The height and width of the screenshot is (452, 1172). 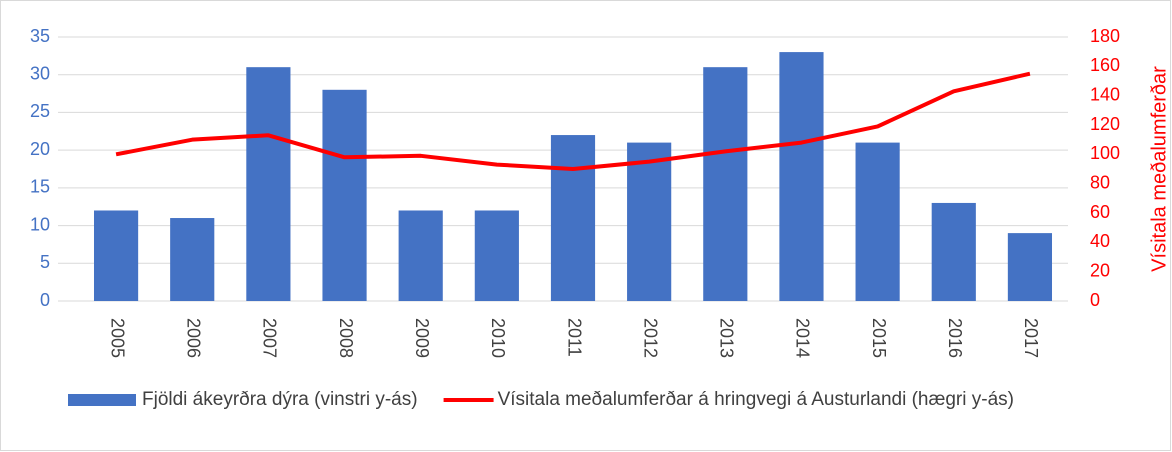 What do you see at coordinates (40, 36) in the screenshot?
I see `y-tick-label: 35` at bounding box center [40, 36].